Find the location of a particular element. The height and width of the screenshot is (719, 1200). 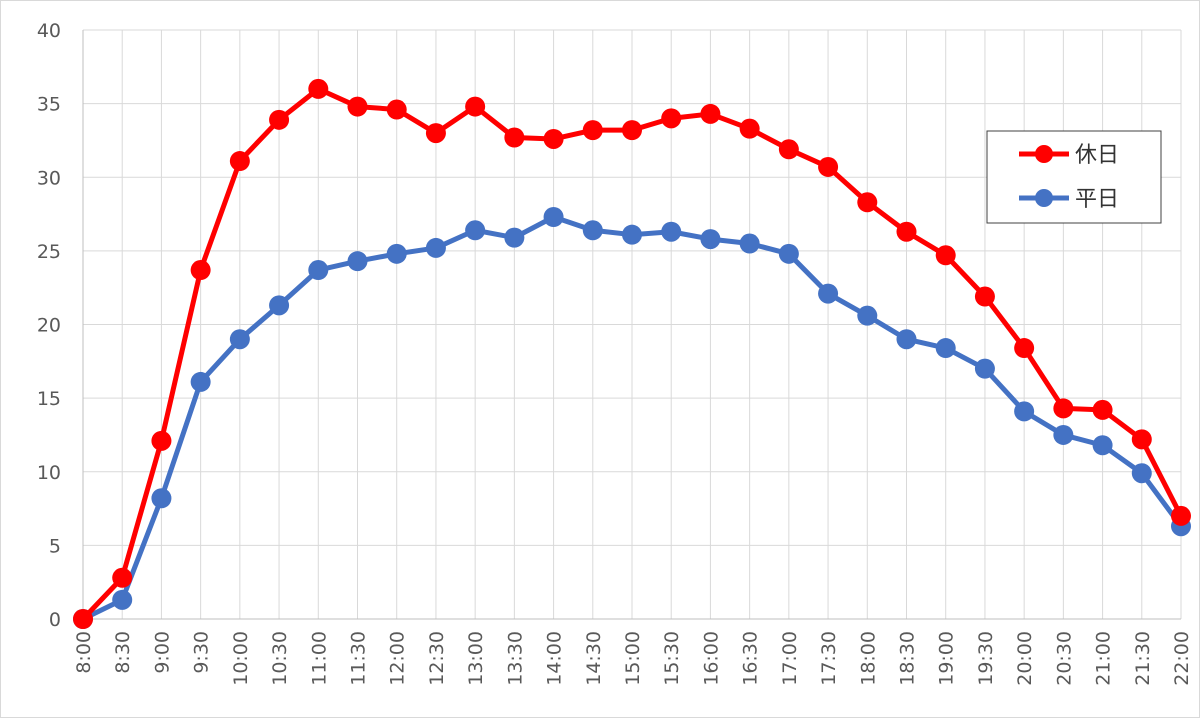

x-tick-label: 8:00 is located at coordinates (84, 652).